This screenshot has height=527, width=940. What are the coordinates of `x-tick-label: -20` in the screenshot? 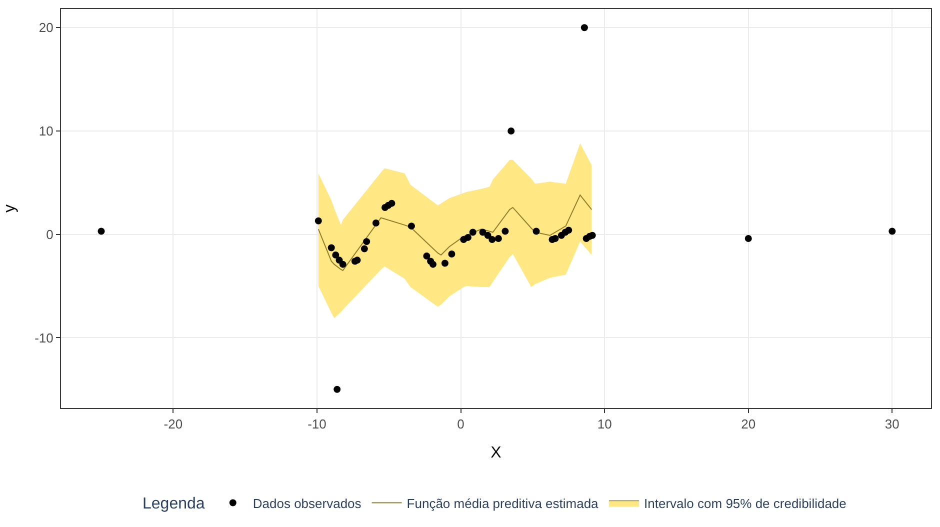 It's located at (173, 424).